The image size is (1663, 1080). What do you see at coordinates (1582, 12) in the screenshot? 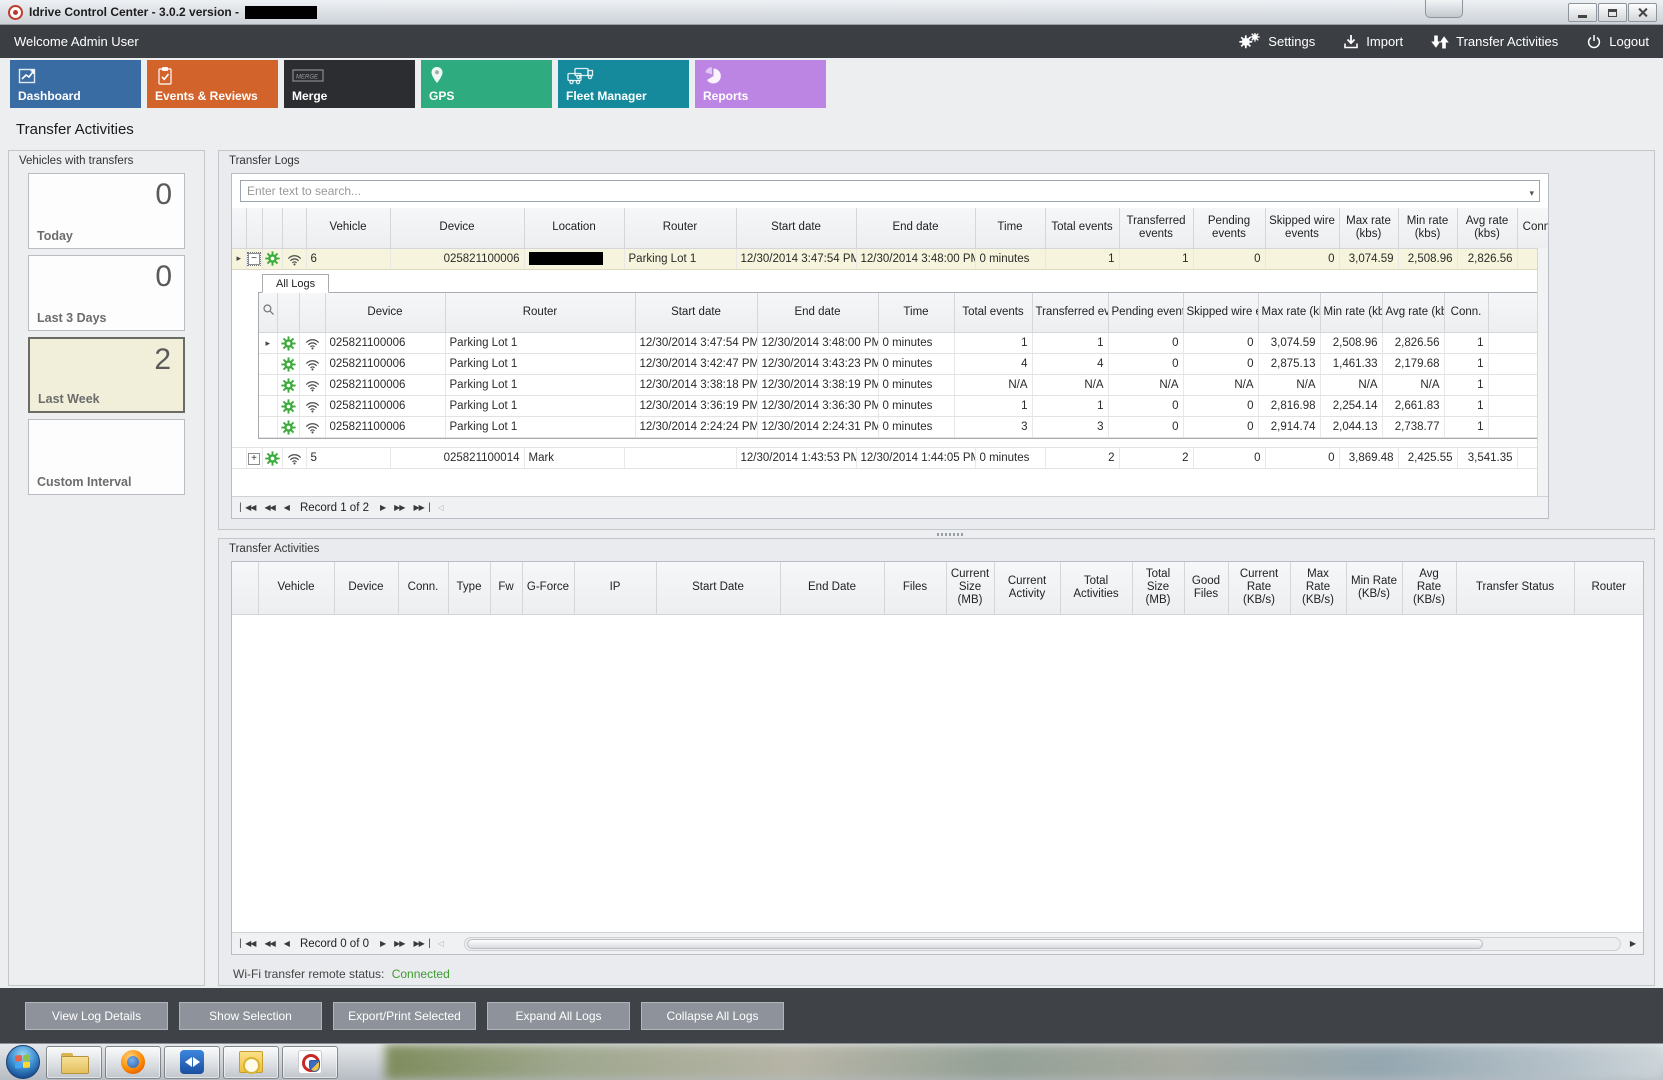
I see `minimize-button` at bounding box center [1582, 12].